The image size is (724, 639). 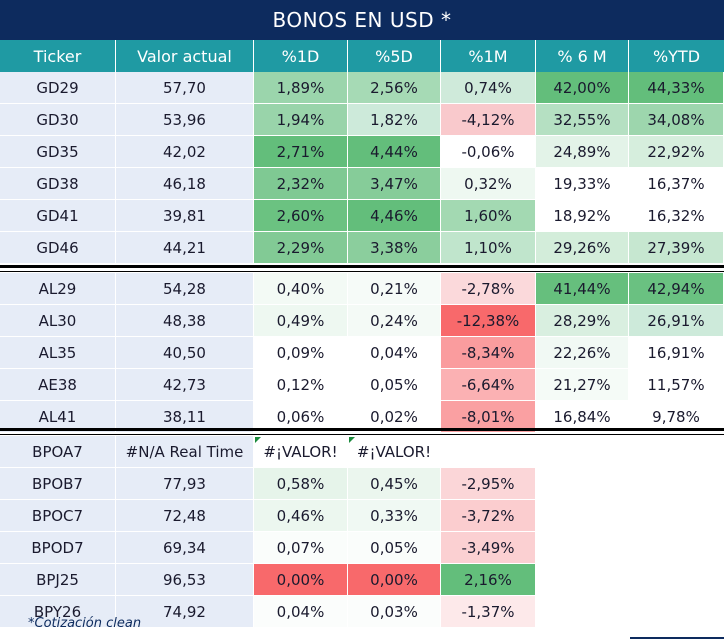 I want to click on pct-6m-cell: 28,29%, so click(x=582, y=321).